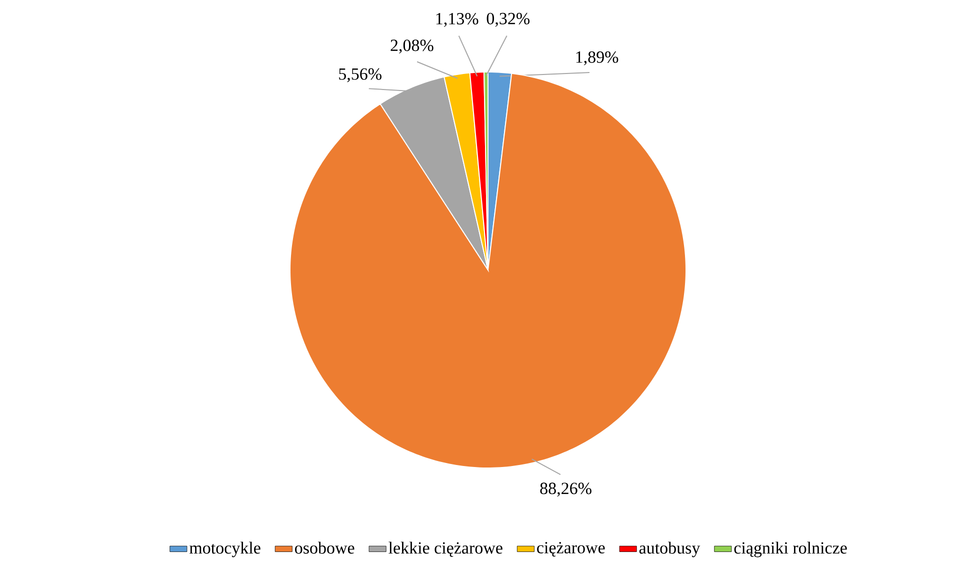 This screenshot has height=579, width=956. Describe the element at coordinates (597, 58) in the screenshot. I see `data-label: 1,89%` at that location.